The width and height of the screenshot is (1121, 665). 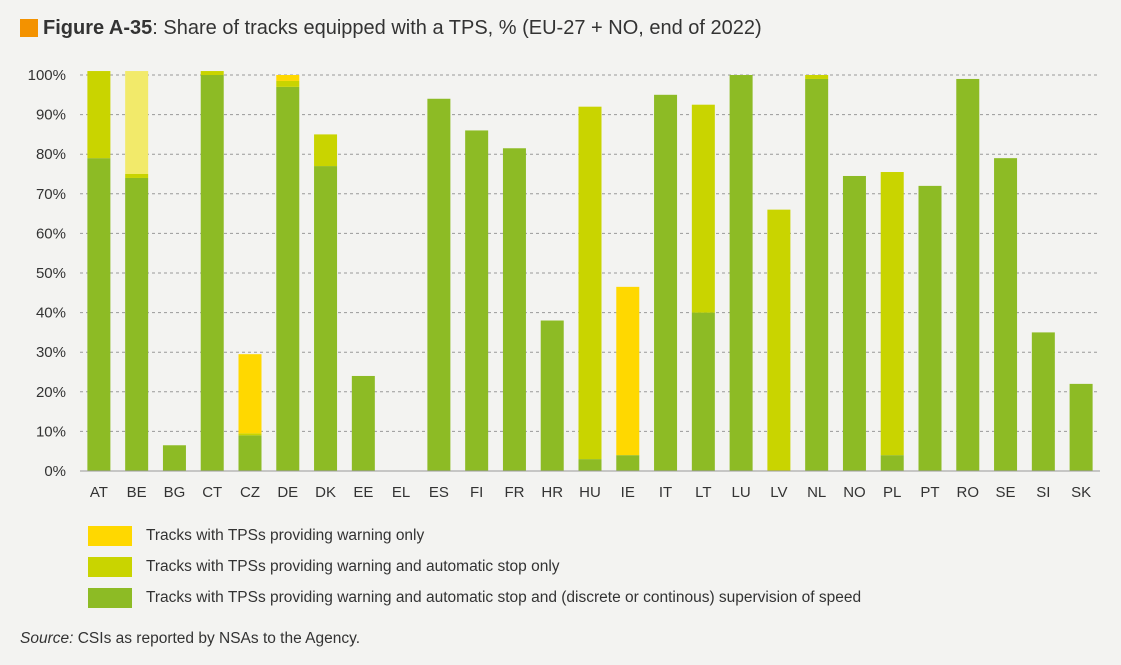 I want to click on x-tick-label: HU, so click(x=590, y=492).